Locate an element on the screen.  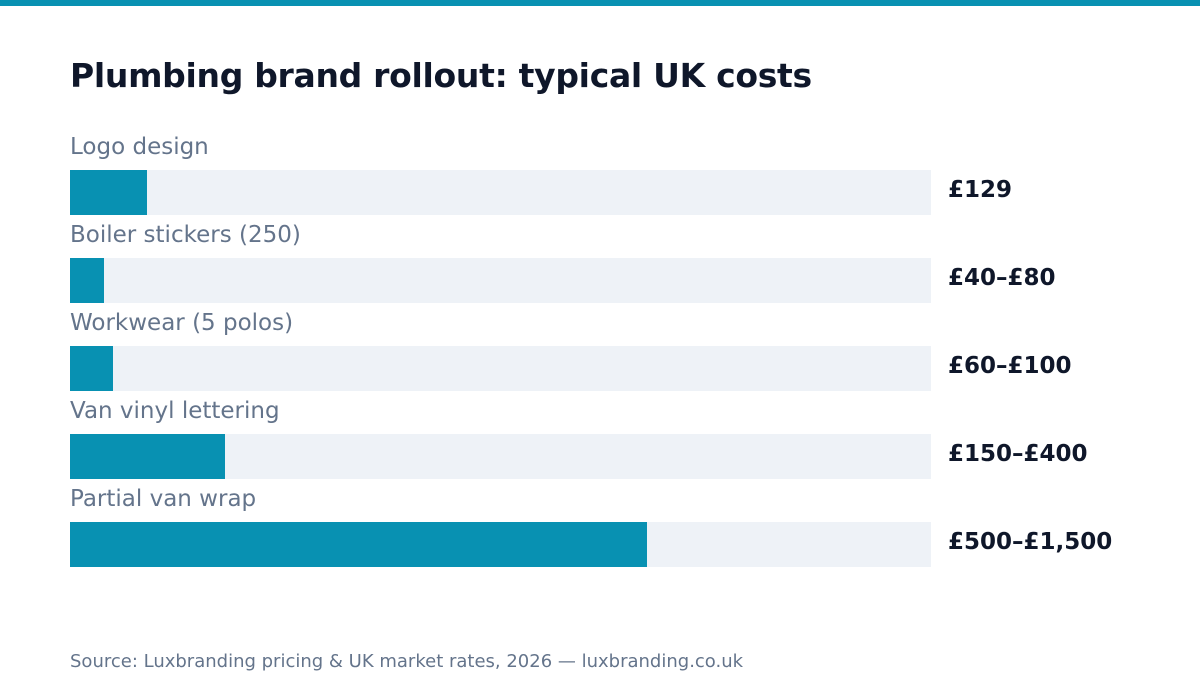
bar-row: Boiler stickers (250) £40–£80 is located at coordinates (620, 266).